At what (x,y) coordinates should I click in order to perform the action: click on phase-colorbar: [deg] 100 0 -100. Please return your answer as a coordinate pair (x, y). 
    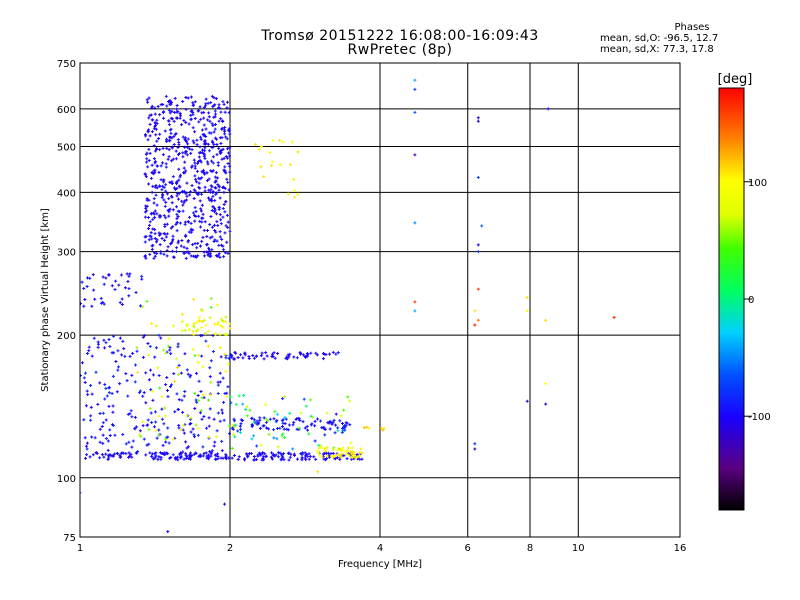
    Looking at the image, I should click on (744, 291).